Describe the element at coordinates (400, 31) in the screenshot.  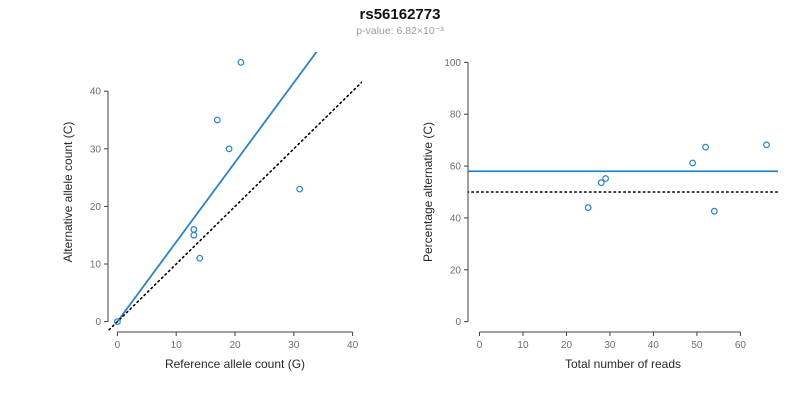
I see `p-value-label: p-value: 6.82×10⁻³` at that location.